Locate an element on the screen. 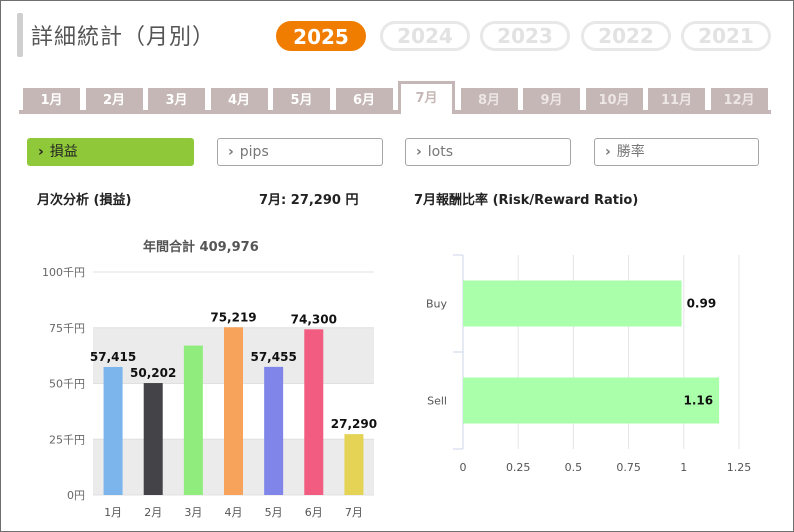 This screenshot has height=532, width=794. x-tick-label: 0 is located at coordinates (463, 467).